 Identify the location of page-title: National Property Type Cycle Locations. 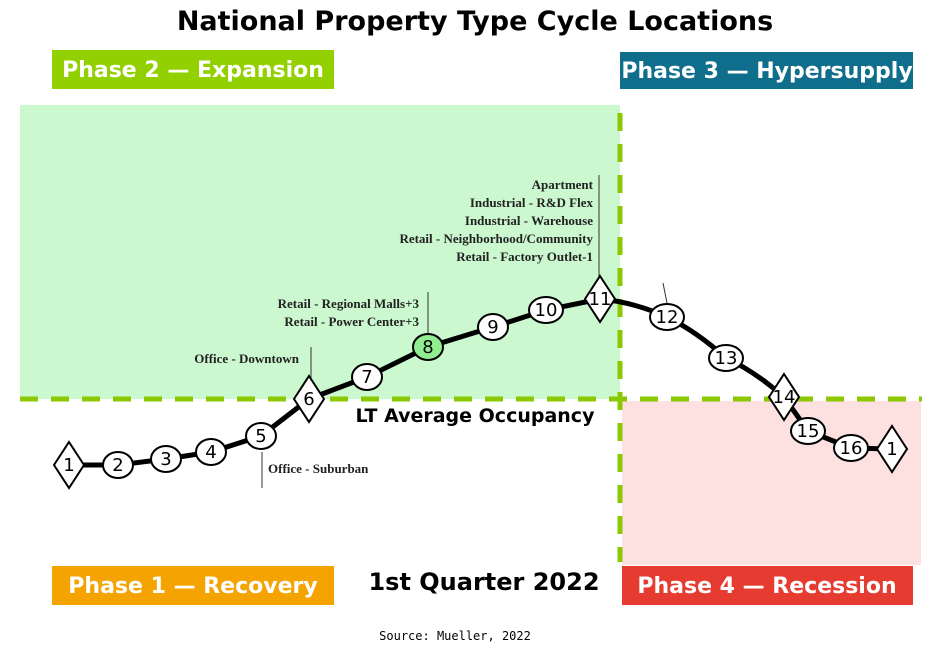
(475, 21).